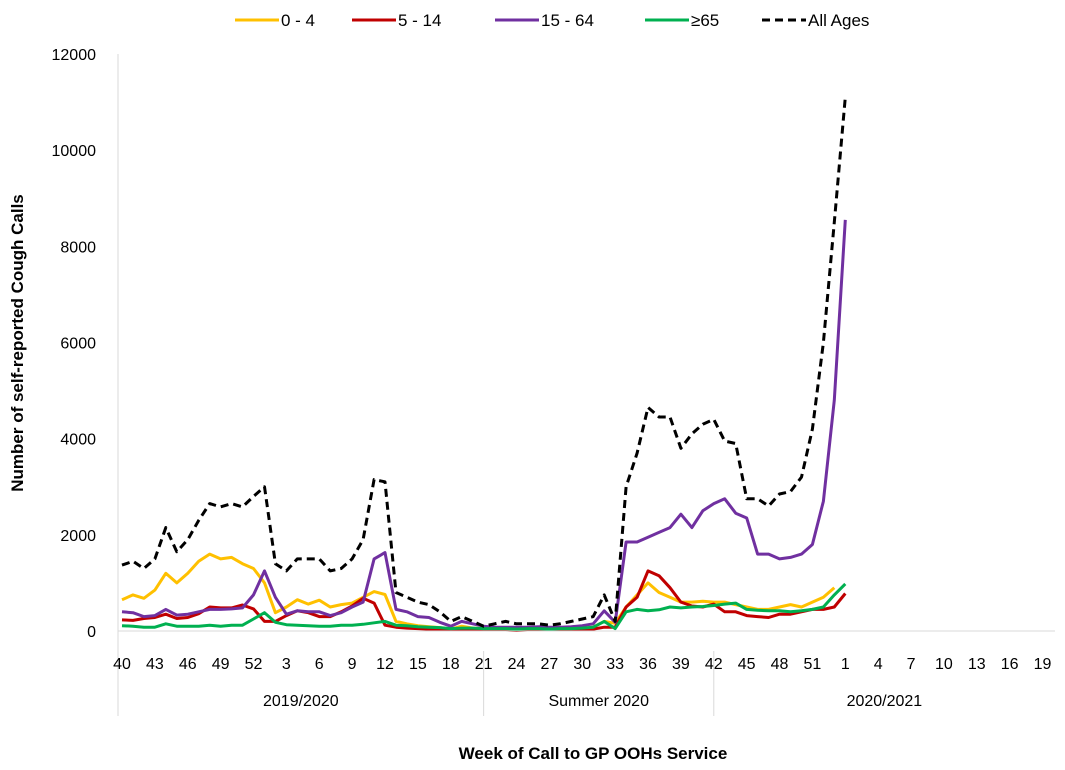  What do you see at coordinates (155, 664) in the screenshot?
I see `x-tick-label: 43` at bounding box center [155, 664].